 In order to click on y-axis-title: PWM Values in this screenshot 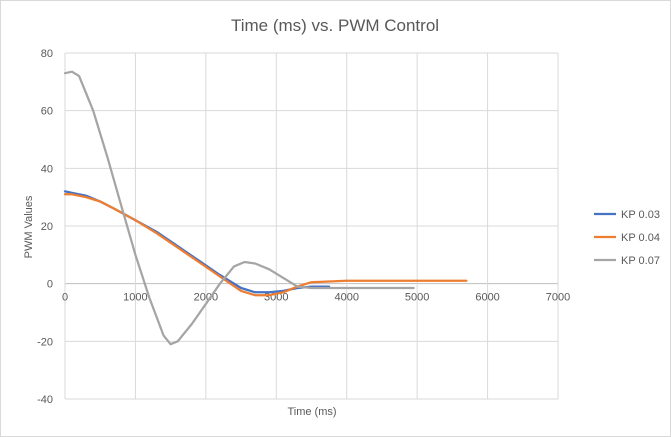, I will do `click(29, 226)`.